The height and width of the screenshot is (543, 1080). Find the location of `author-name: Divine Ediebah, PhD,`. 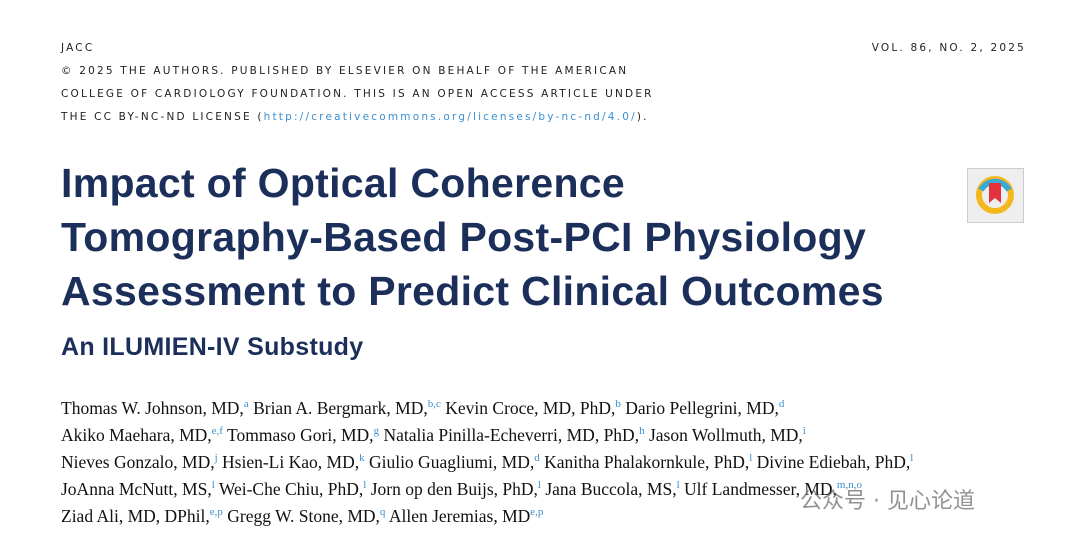

author-name: Divine Ediebah, PhD, is located at coordinates (833, 462).